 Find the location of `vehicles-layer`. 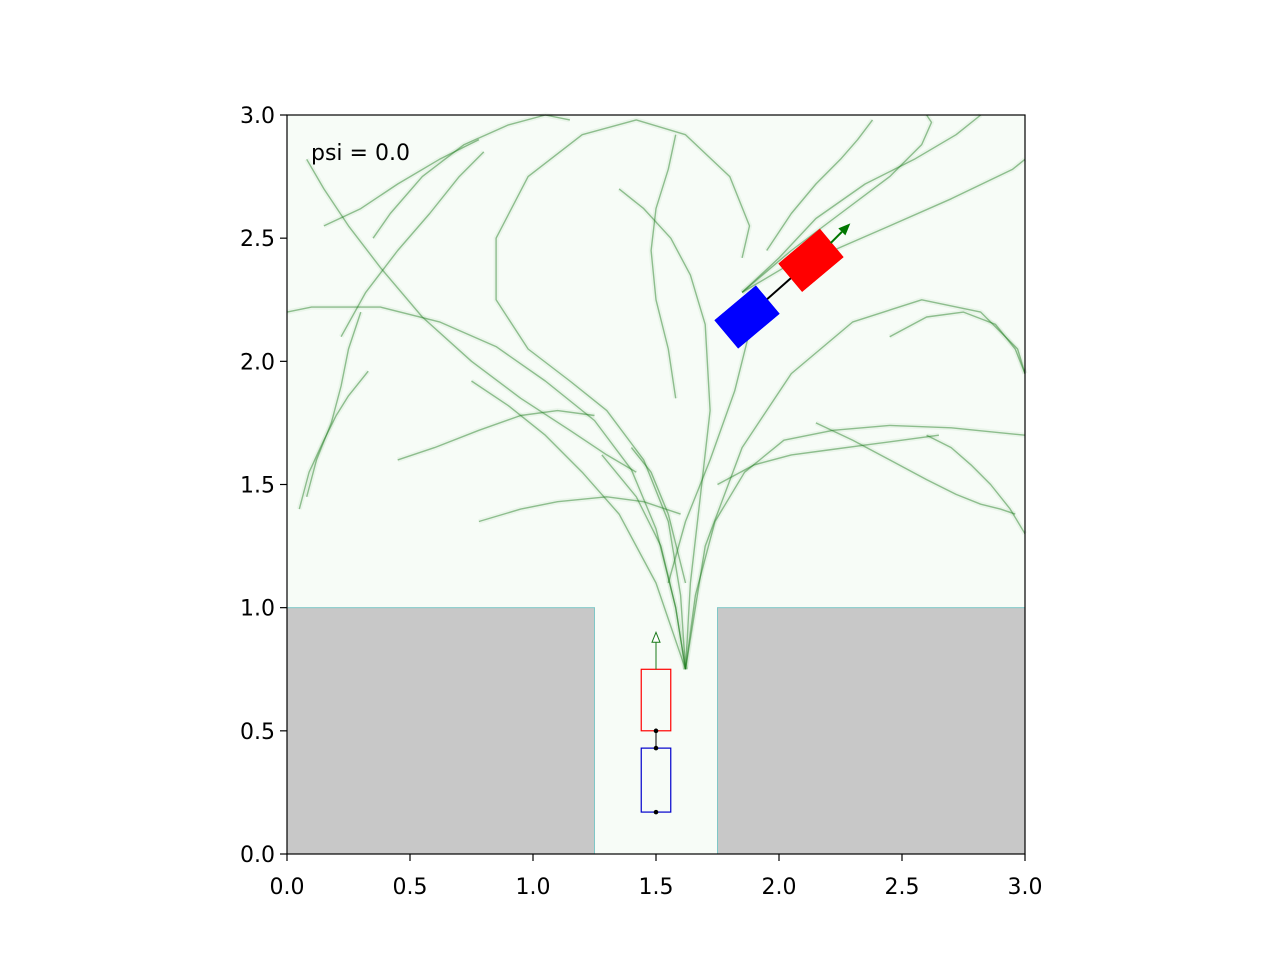

vehicles-layer is located at coordinates (745, 519).